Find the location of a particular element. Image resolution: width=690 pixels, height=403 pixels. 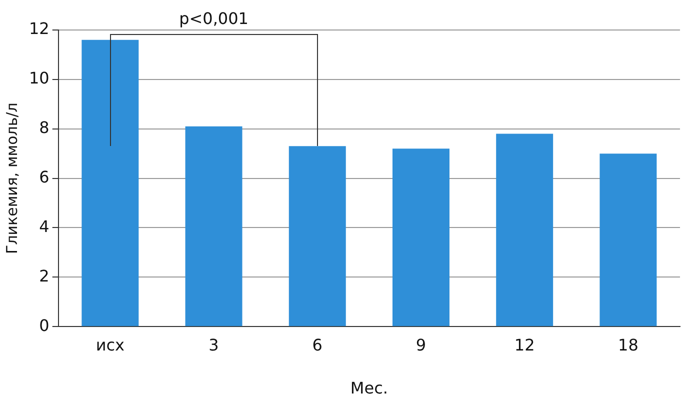

y-tick-label: 12 is located at coordinates (39, 28).